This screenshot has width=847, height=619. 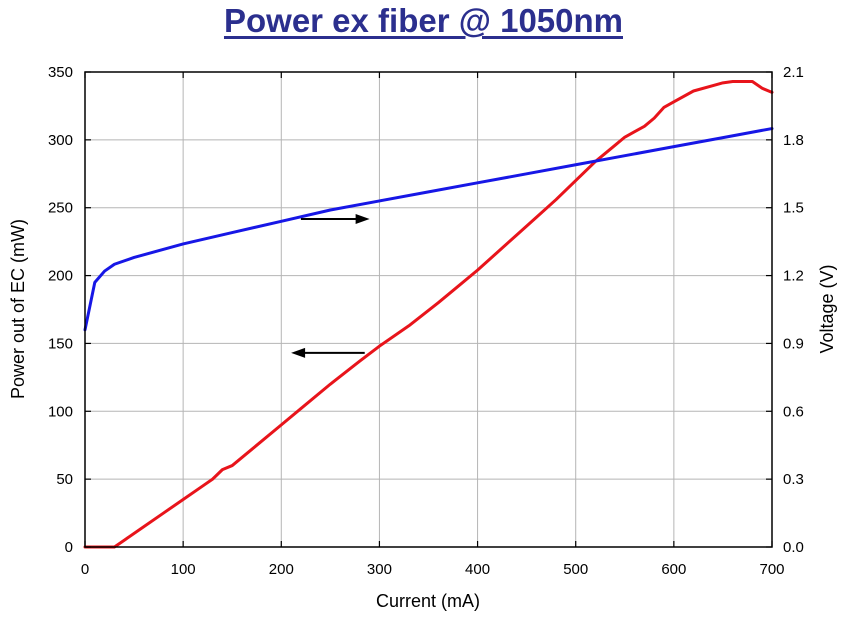 I want to click on x-tick-label: 400, so click(x=477, y=569).